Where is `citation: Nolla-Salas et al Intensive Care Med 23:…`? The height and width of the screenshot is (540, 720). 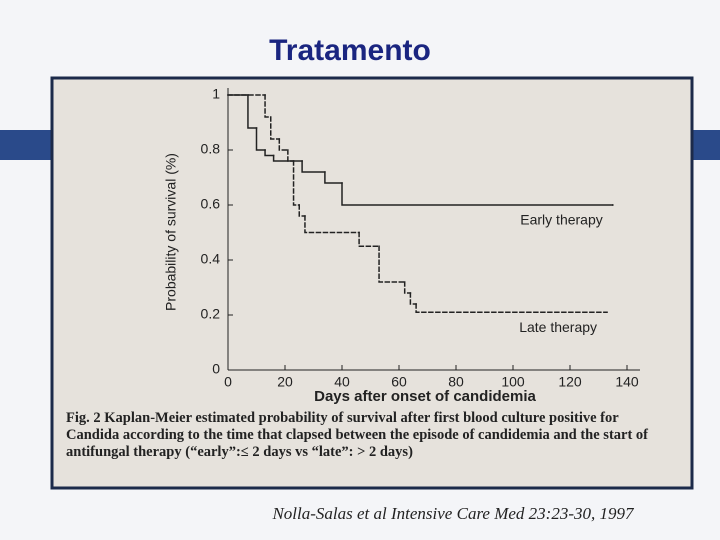 citation: Nolla-Salas et al Intensive Care Med 23:… is located at coordinates (453, 513).